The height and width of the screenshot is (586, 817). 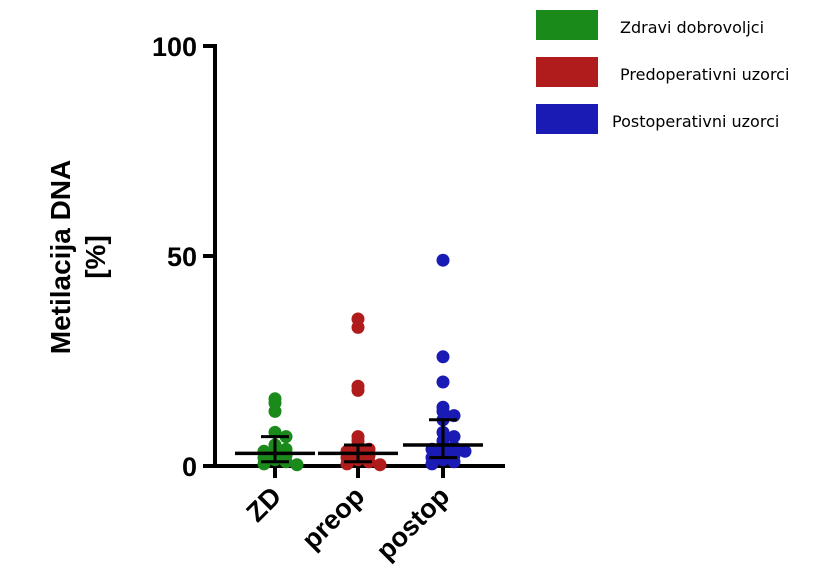 I want to click on x-tick-label-preop: preop, so click(x=333, y=518).